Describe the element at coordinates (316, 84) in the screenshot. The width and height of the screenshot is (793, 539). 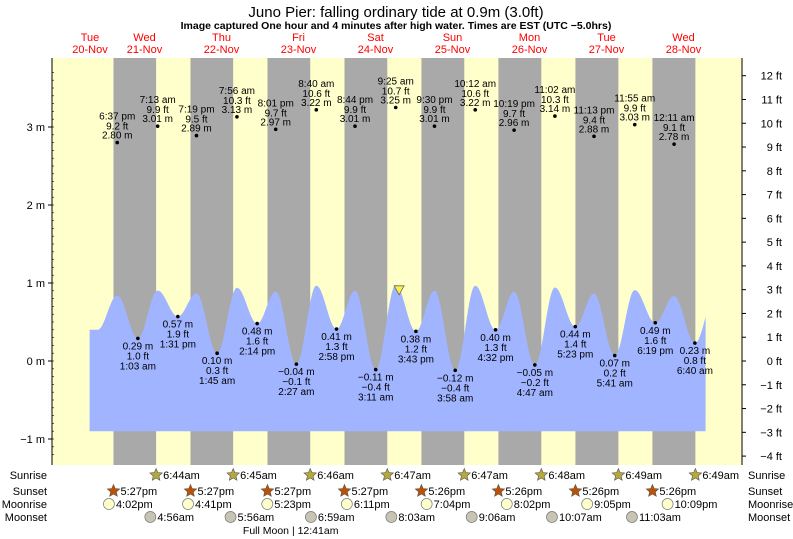
I see `high-tide-time: 8:40 am` at that location.